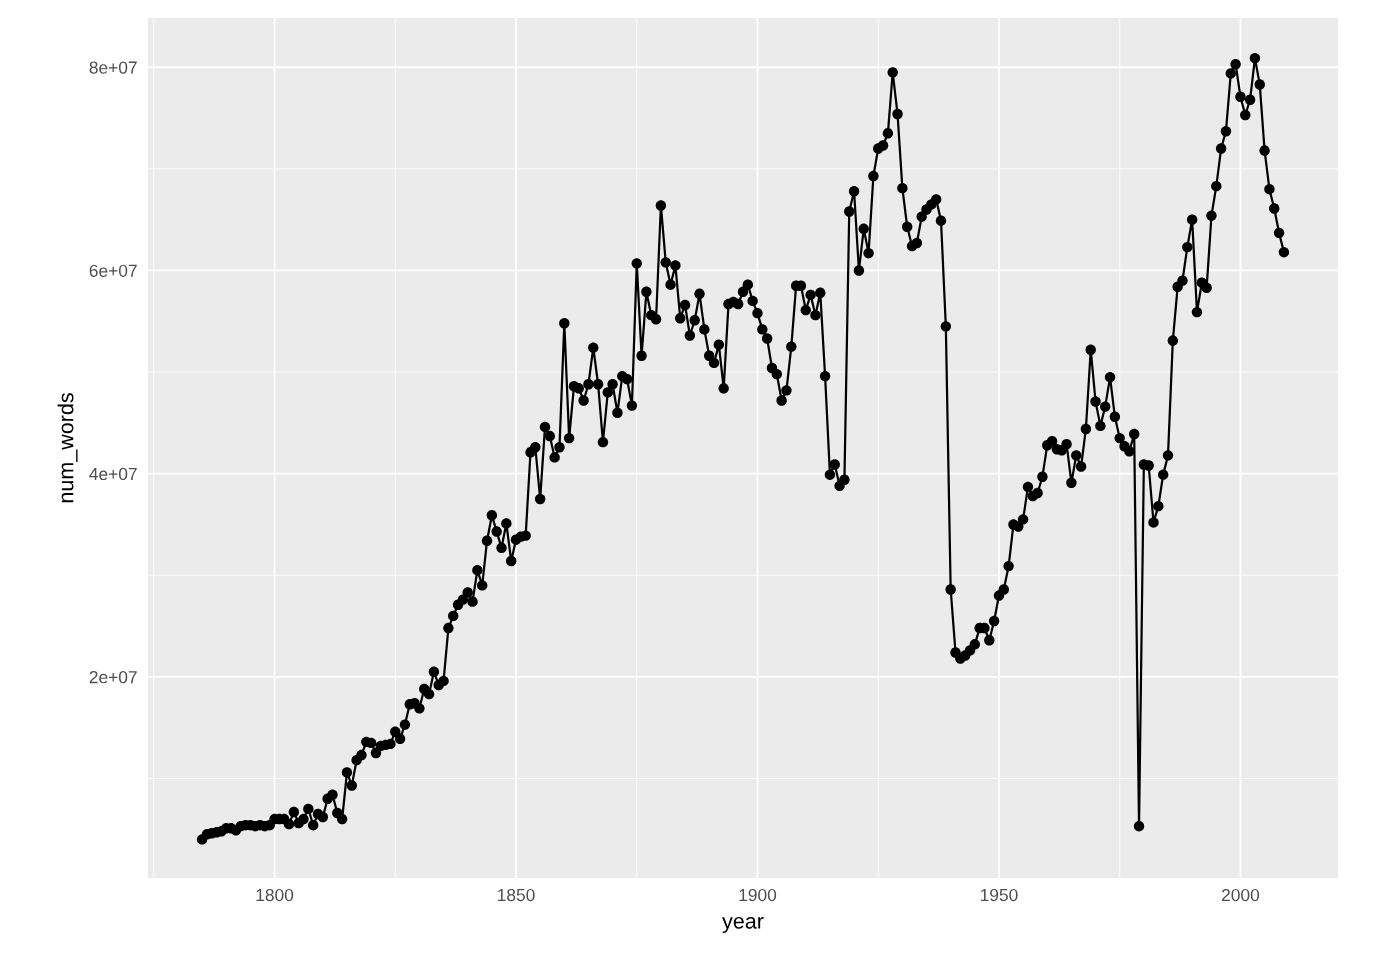  Describe the element at coordinates (113, 677) in the screenshot. I see `y-tick-label: 2e+07` at that location.